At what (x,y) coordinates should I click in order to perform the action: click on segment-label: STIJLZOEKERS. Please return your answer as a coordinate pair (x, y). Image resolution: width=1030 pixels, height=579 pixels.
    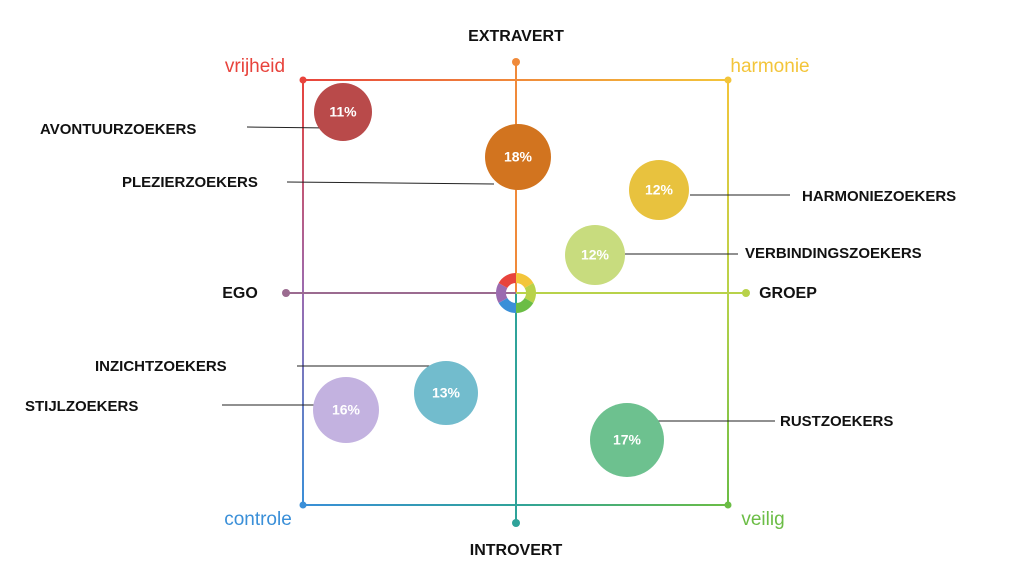
    Looking at the image, I should click on (81, 406).